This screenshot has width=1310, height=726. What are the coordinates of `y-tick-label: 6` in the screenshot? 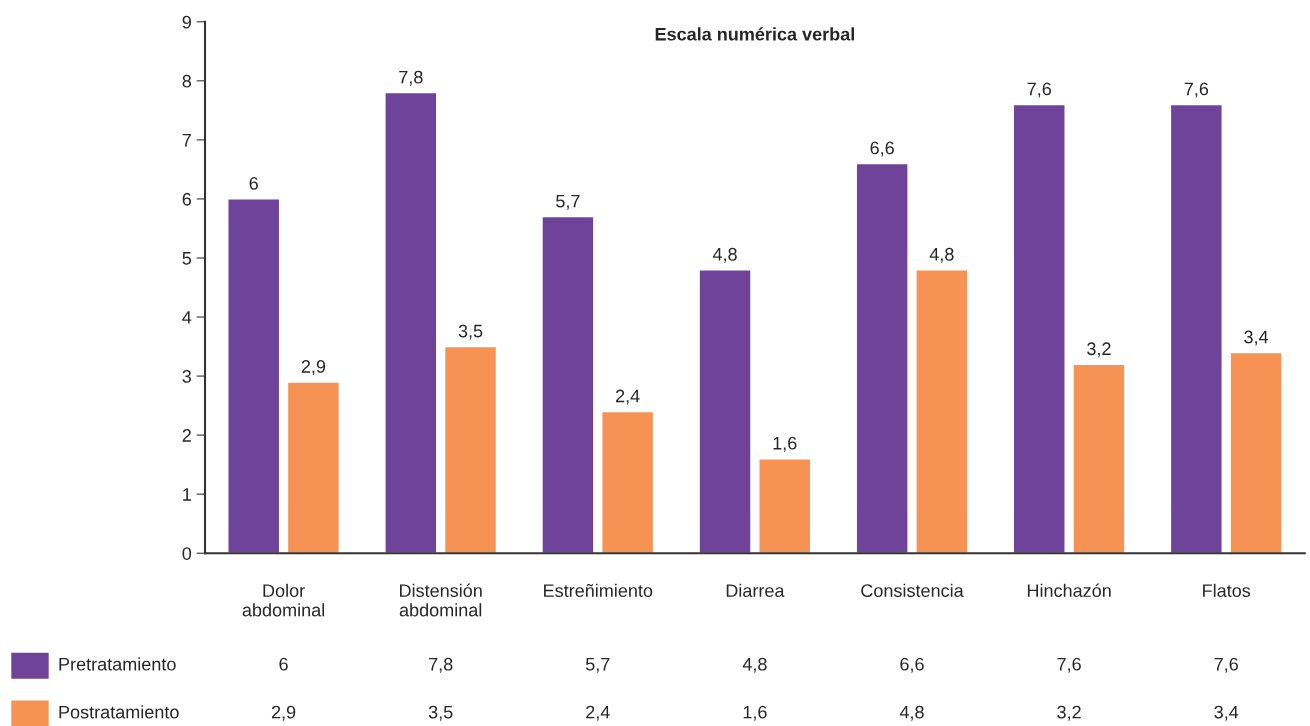 It's located at (187, 199).